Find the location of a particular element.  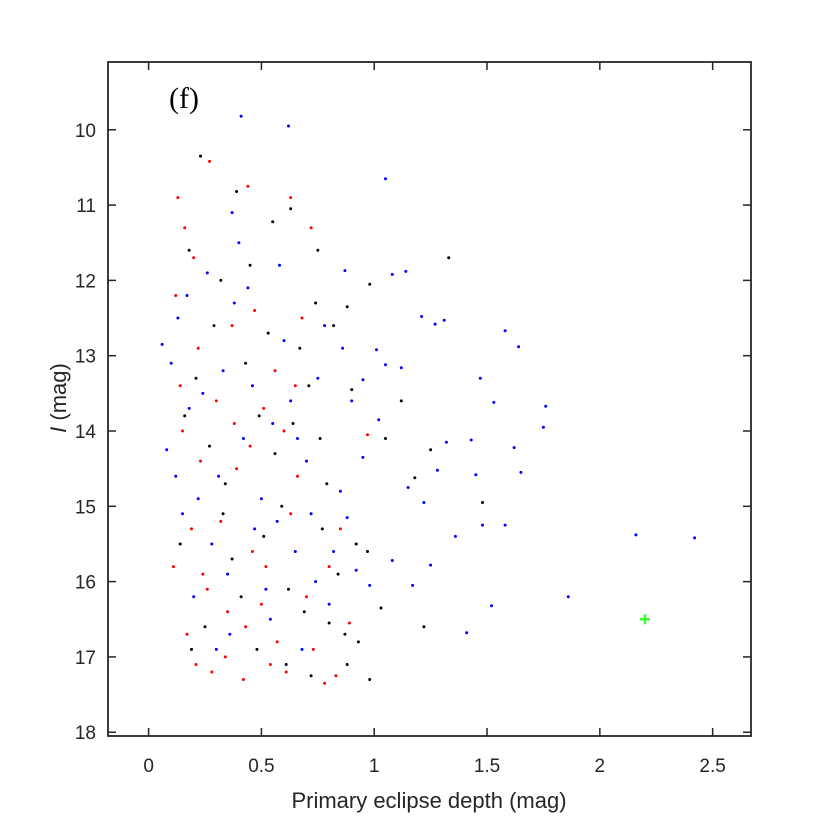

panel-label: (f) is located at coordinates (184, 98).